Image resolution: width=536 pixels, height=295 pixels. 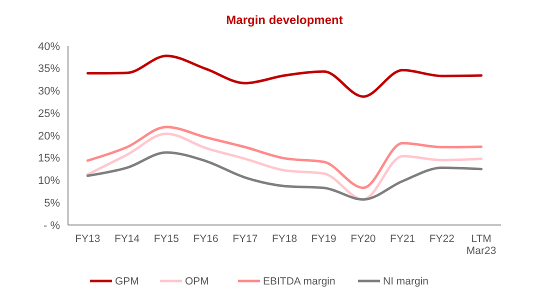 What do you see at coordinates (481, 245) in the screenshot?
I see `x-tick-label: LTM Mar23` at bounding box center [481, 245].